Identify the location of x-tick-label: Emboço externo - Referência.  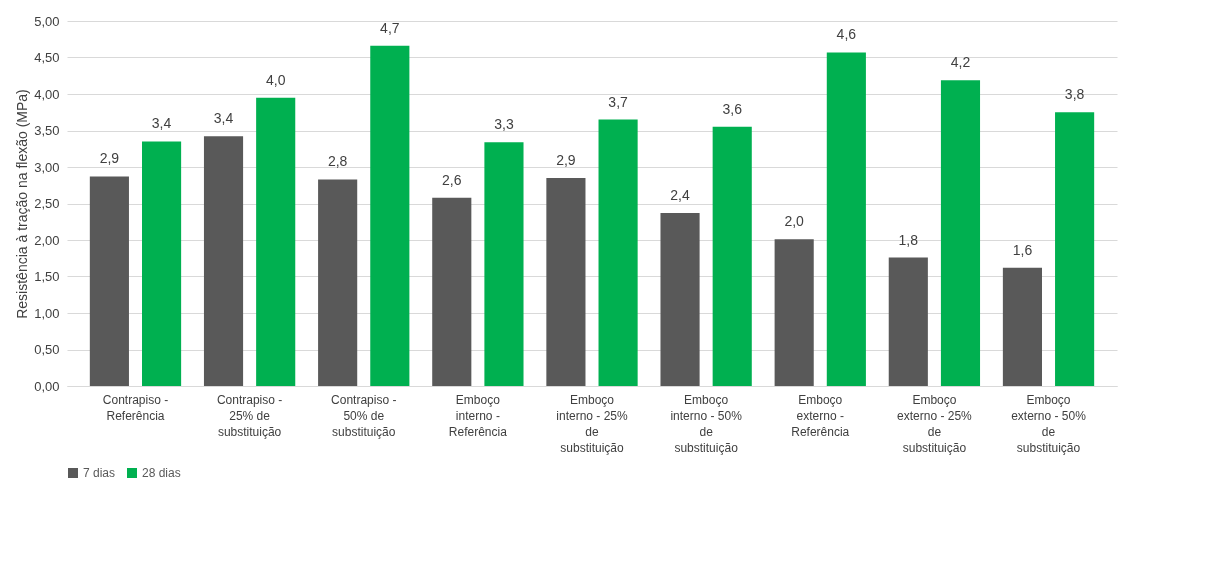
(820, 415).